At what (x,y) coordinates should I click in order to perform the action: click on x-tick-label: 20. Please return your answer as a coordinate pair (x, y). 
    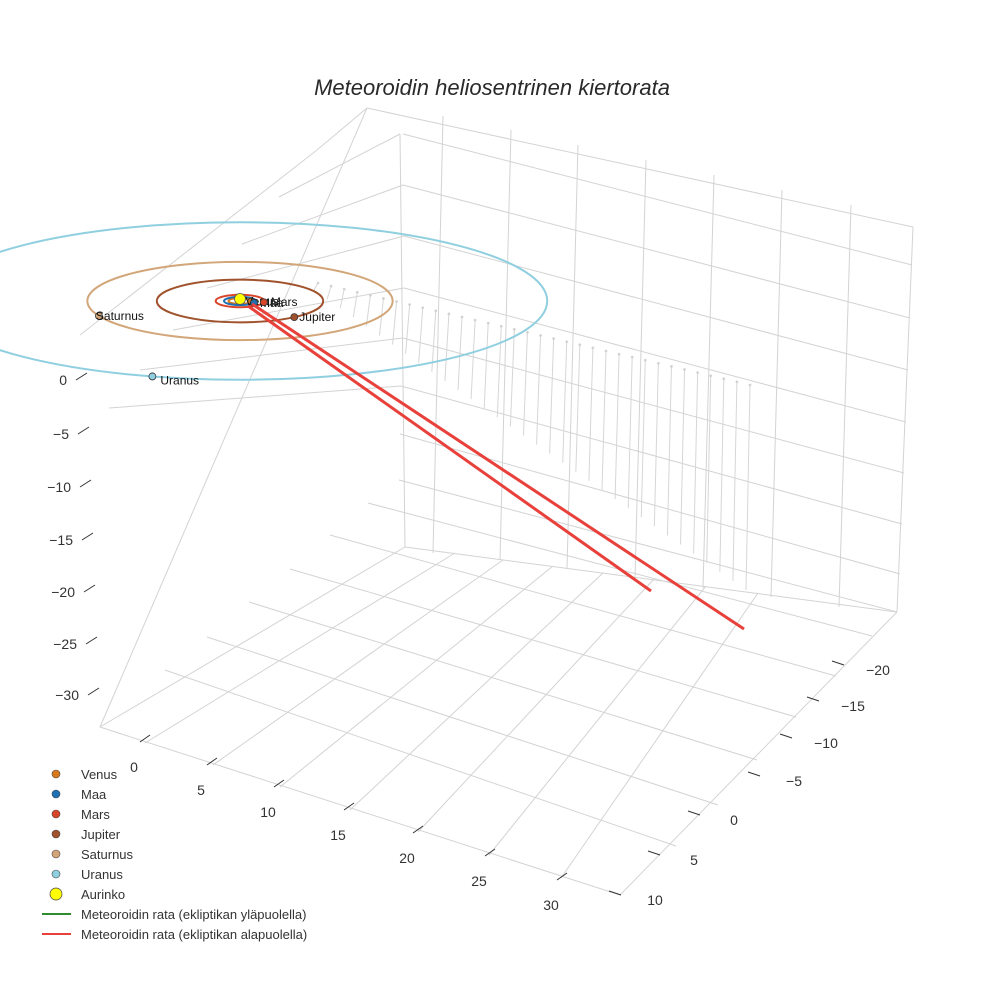
    Looking at the image, I should click on (407, 858).